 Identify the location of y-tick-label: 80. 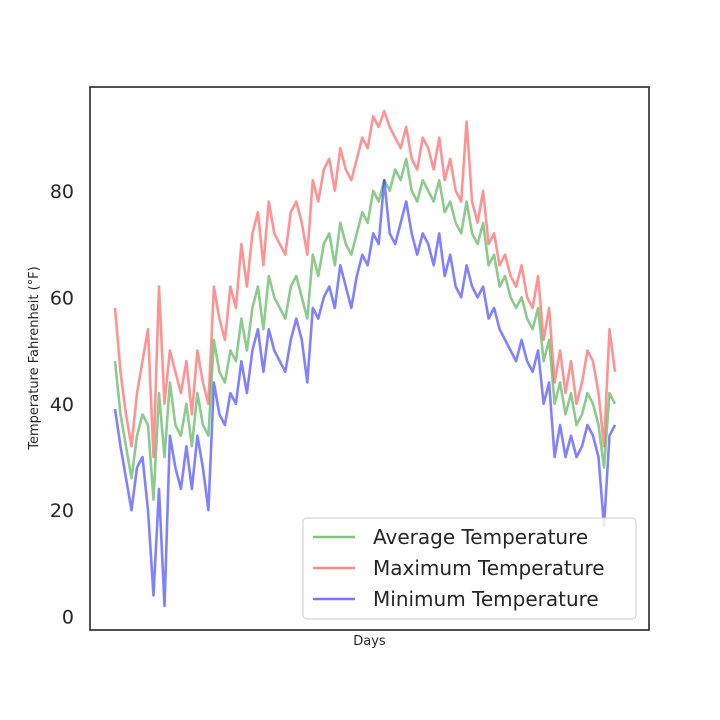
(62, 192).